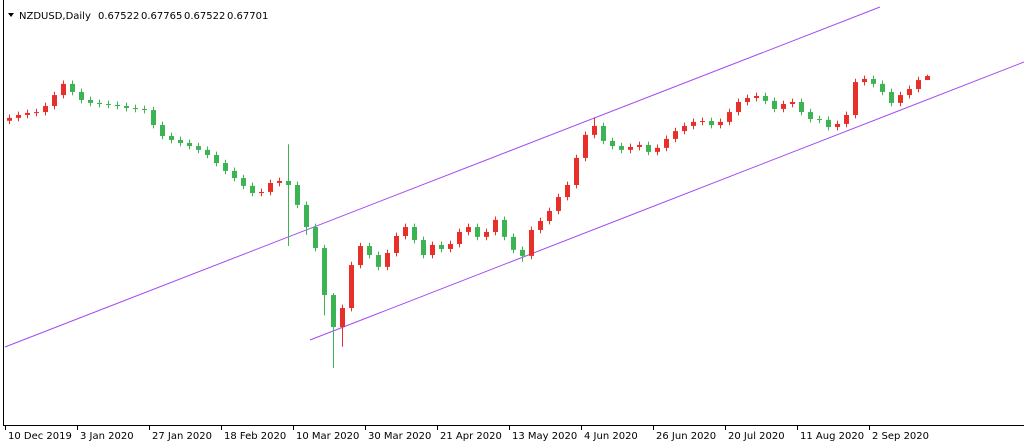  Describe the element at coordinates (756, 436) in the screenshot. I see `x-tick-label: 20 Jul 2020` at that location.